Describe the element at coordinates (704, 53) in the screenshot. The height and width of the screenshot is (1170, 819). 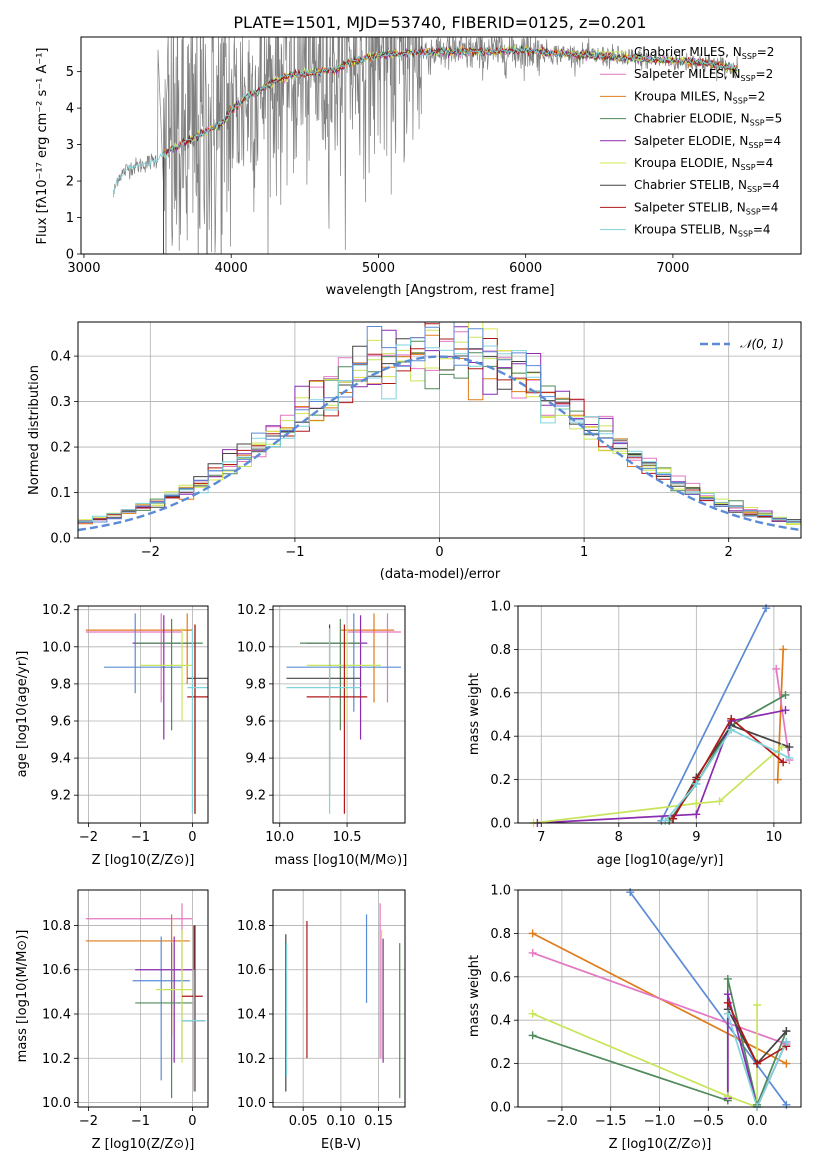
I see `legend-label: Chabrier MILES, NSSP=2` at that location.